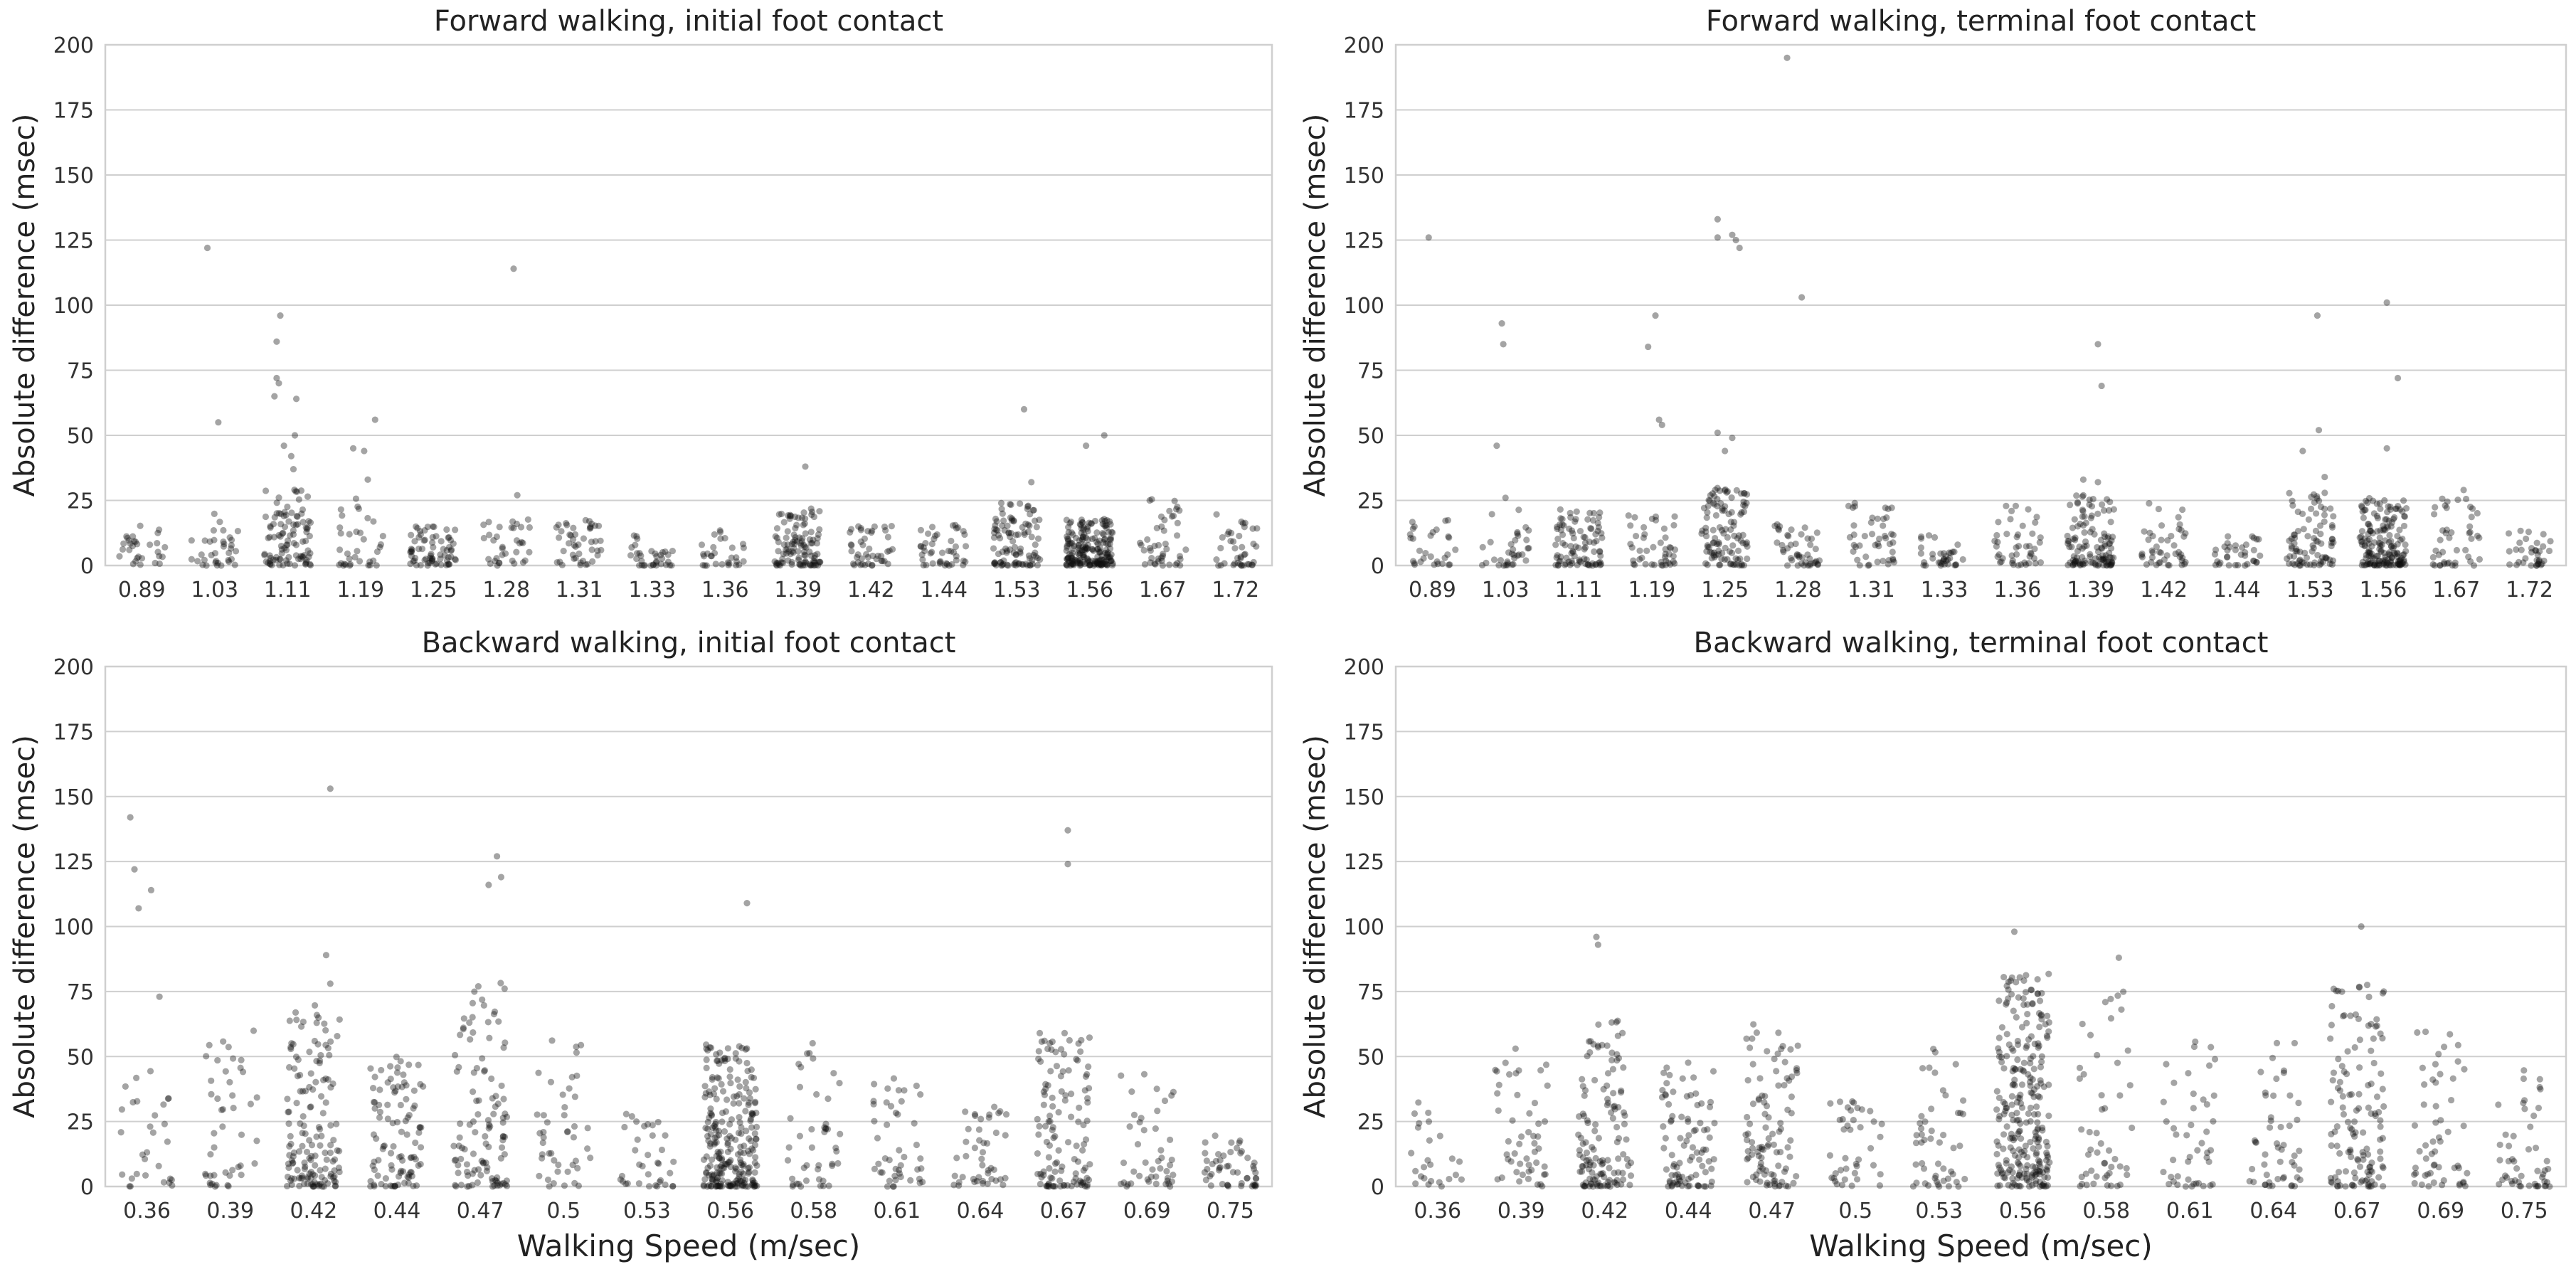 Image resolution: width=2576 pixels, height=1274 pixels. Describe the element at coordinates (1364, 45) in the screenshot. I see `y-tick-label: 200` at that location.